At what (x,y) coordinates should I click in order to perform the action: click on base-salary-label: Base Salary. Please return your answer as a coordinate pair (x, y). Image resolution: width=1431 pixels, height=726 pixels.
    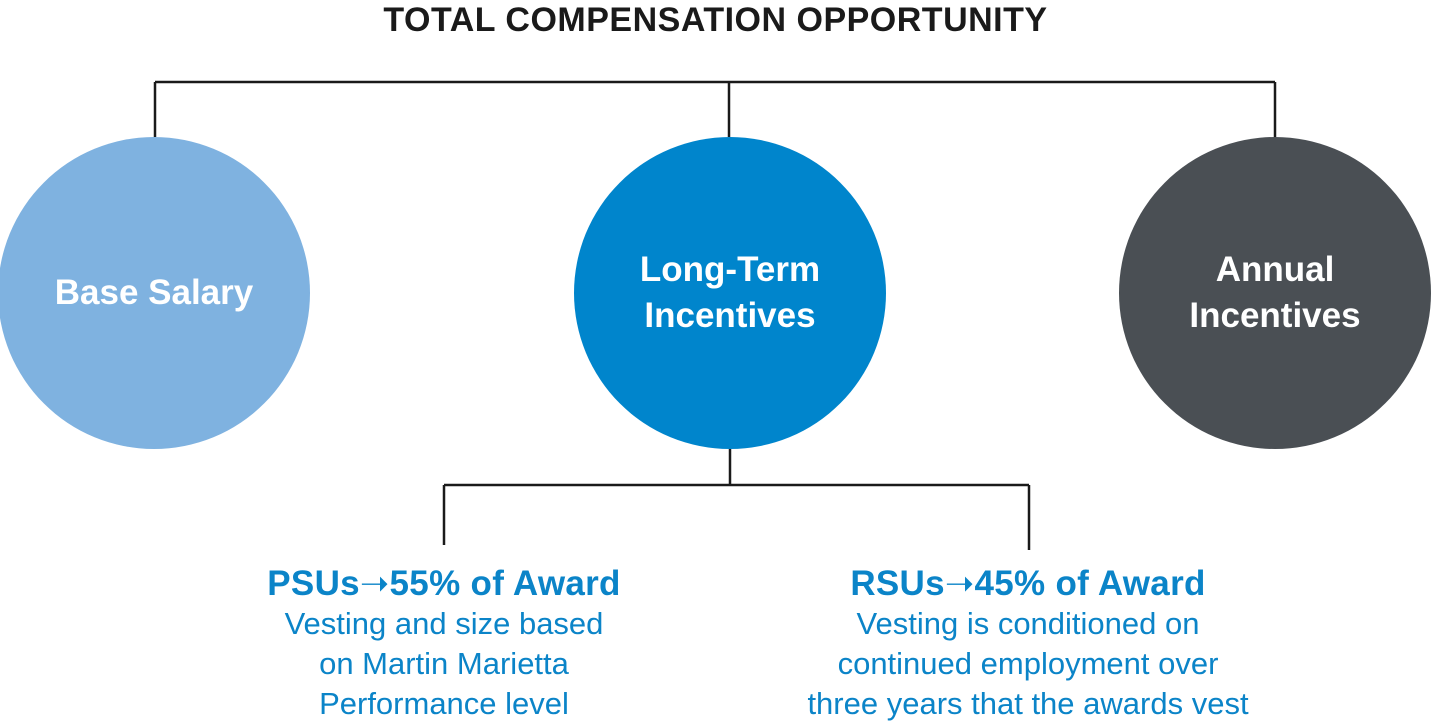
    Looking at the image, I should click on (154, 292).